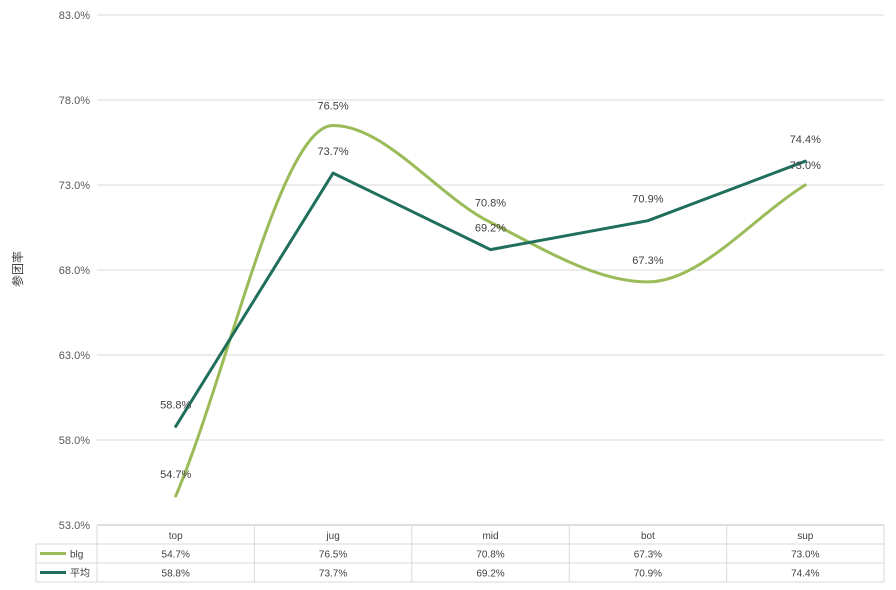 The image size is (896, 590). I want to click on data-label: 74.4%, so click(805, 140).